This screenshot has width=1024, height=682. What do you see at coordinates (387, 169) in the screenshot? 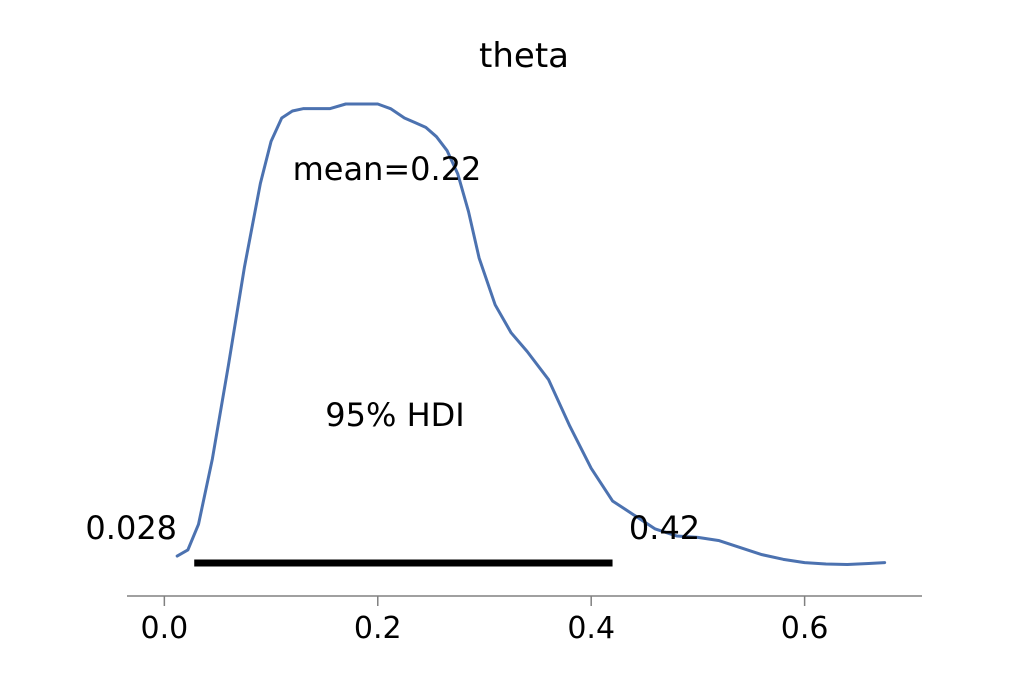
I see `mean-label: mean=0.22` at bounding box center [387, 169].